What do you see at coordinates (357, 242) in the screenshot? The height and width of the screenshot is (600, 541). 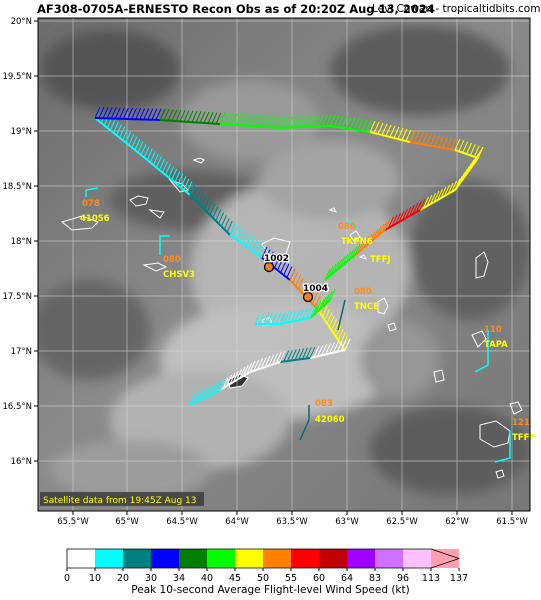 I see `station-id-TKPN6: TKPN6` at bounding box center [357, 242].